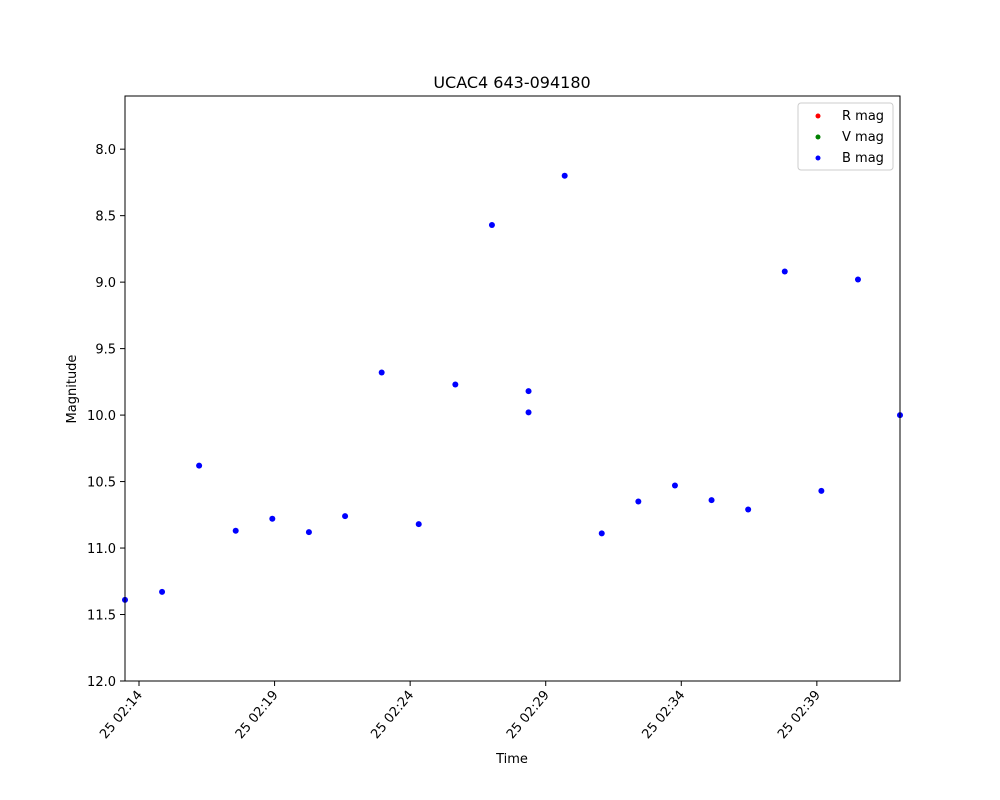 Image resolution: width=1000 pixels, height=800 pixels. What do you see at coordinates (799, 715) in the screenshot?
I see `x-tick-label: 25 02:39` at bounding box center [799, 715].